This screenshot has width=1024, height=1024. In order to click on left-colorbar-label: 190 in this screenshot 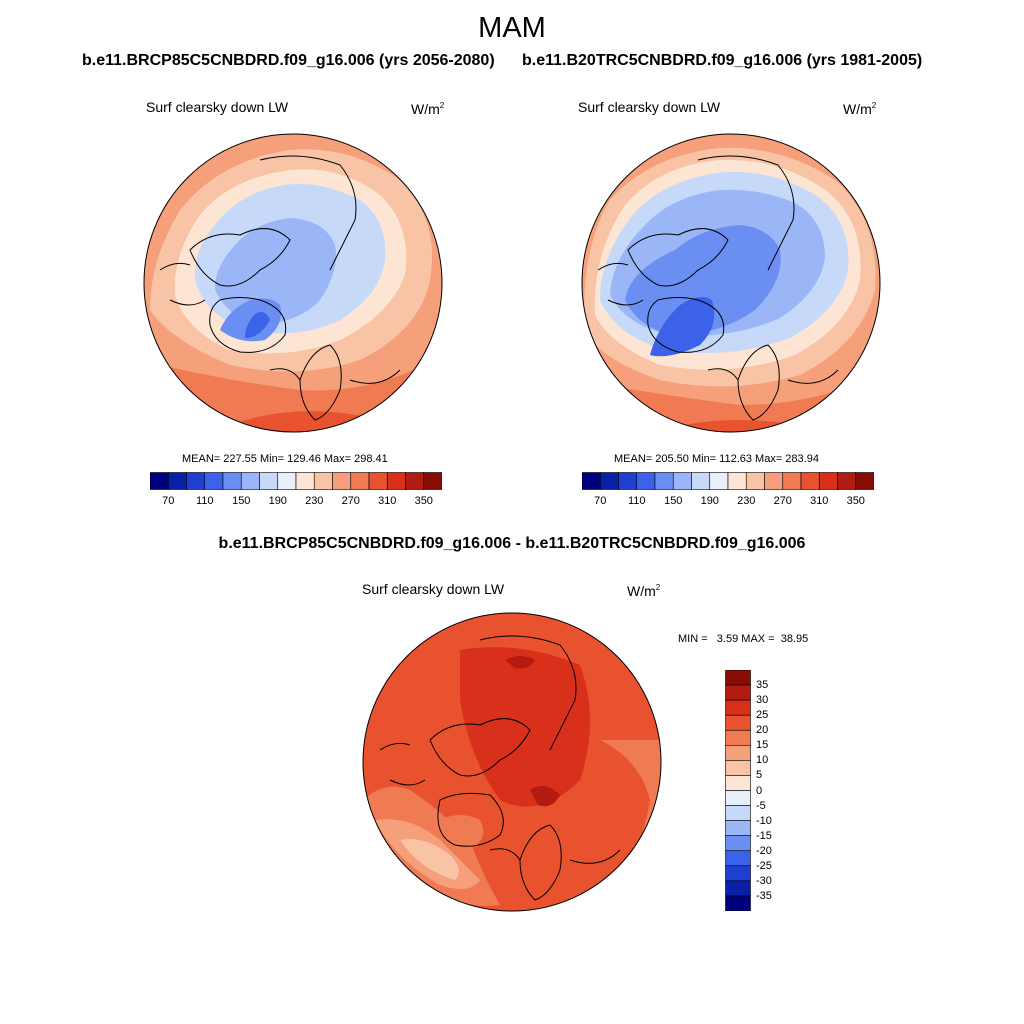, I will do `click(277, 501)`.